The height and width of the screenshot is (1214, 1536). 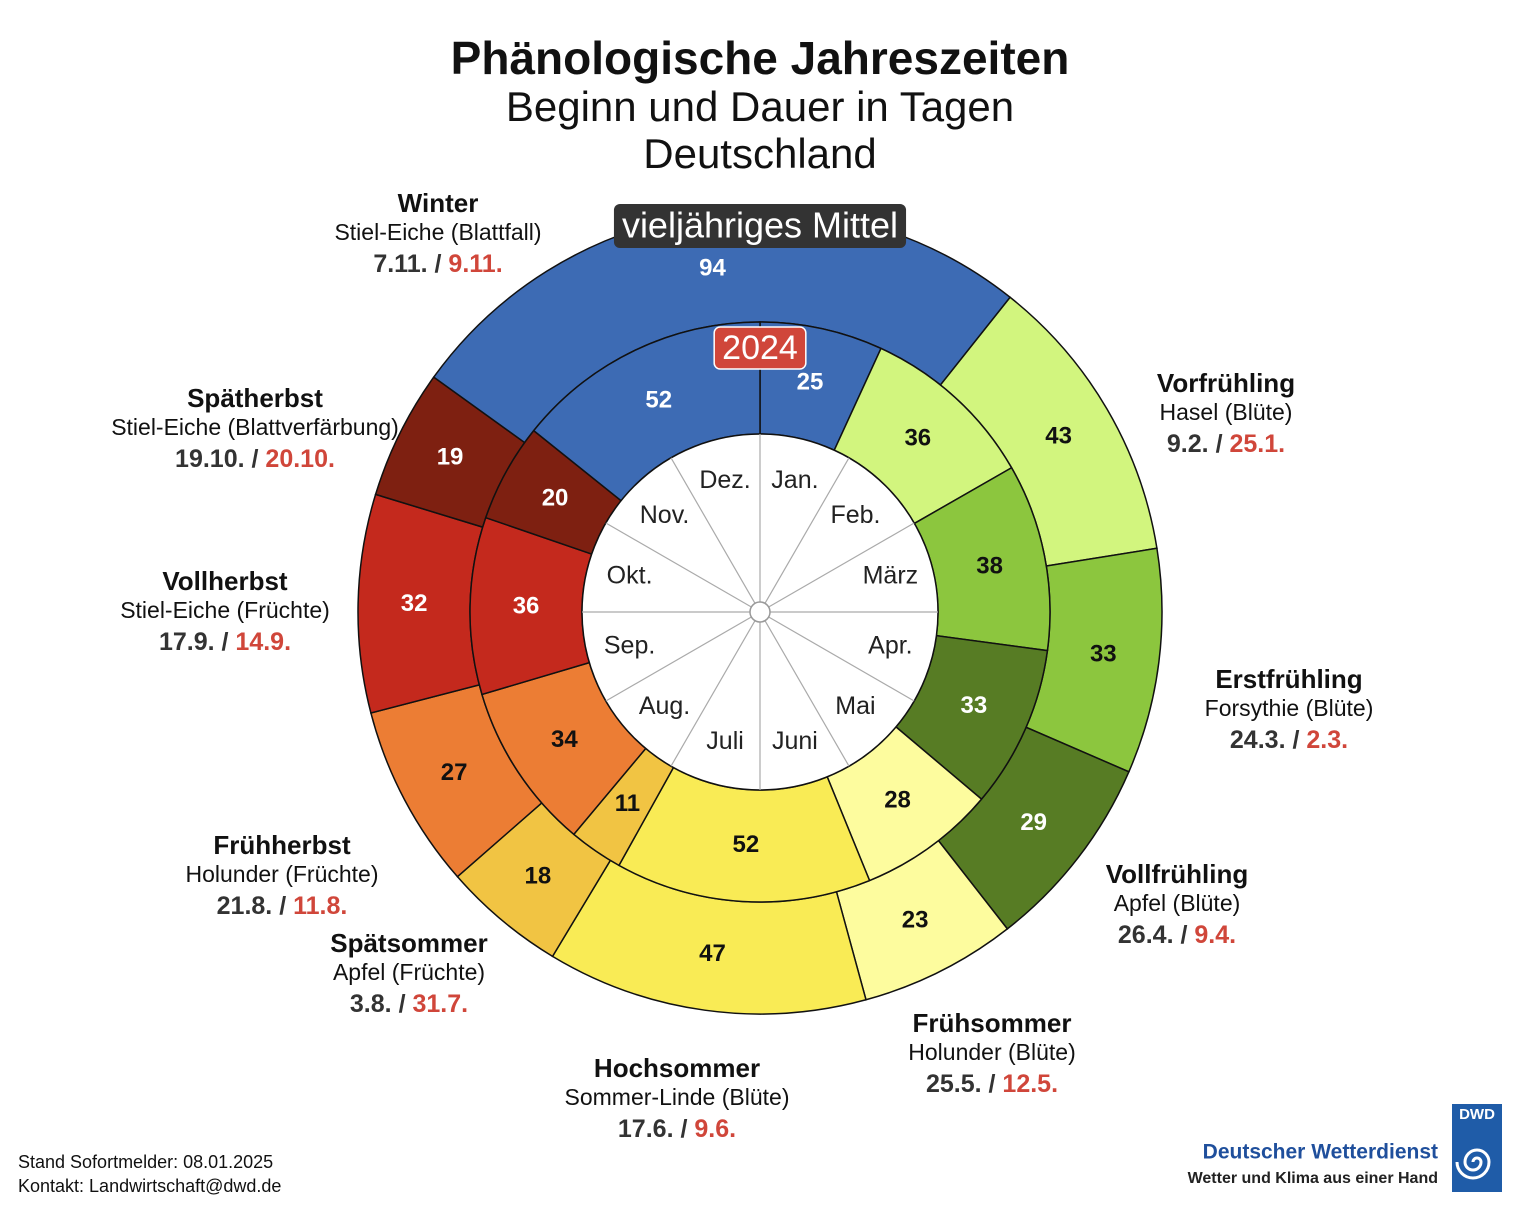 I want to click on mean-start-date: 17.9., so click(x=187, y=642).